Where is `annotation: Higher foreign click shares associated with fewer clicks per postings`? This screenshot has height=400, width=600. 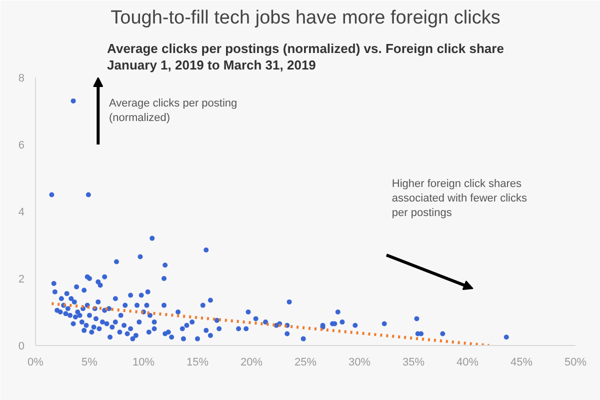 annotation: Higher foreign click shares associated with fewer clicks per postings is located at coordinates (460, 198).